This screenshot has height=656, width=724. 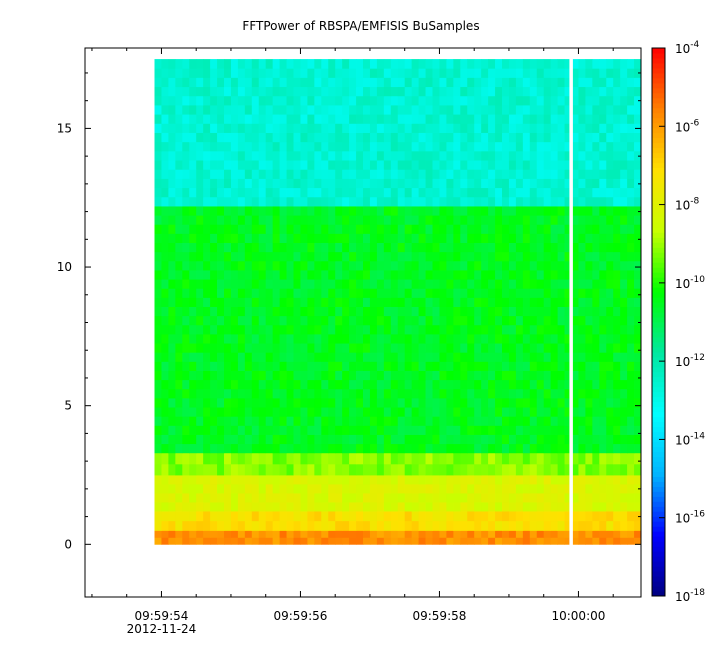 What do you see at coordinates (68, 544) in the screenshot?
I see `y-tick-label: 0` at bounding box center [68, 544].